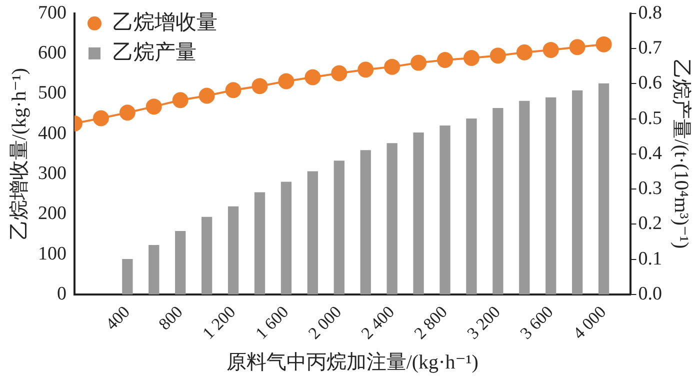  What do you see at coordinates (19, 154) in the screenshot?
I see `y-axis-title: 乙烷增收量/(kg·h⁻¹)` at bounding box center [19, 154].